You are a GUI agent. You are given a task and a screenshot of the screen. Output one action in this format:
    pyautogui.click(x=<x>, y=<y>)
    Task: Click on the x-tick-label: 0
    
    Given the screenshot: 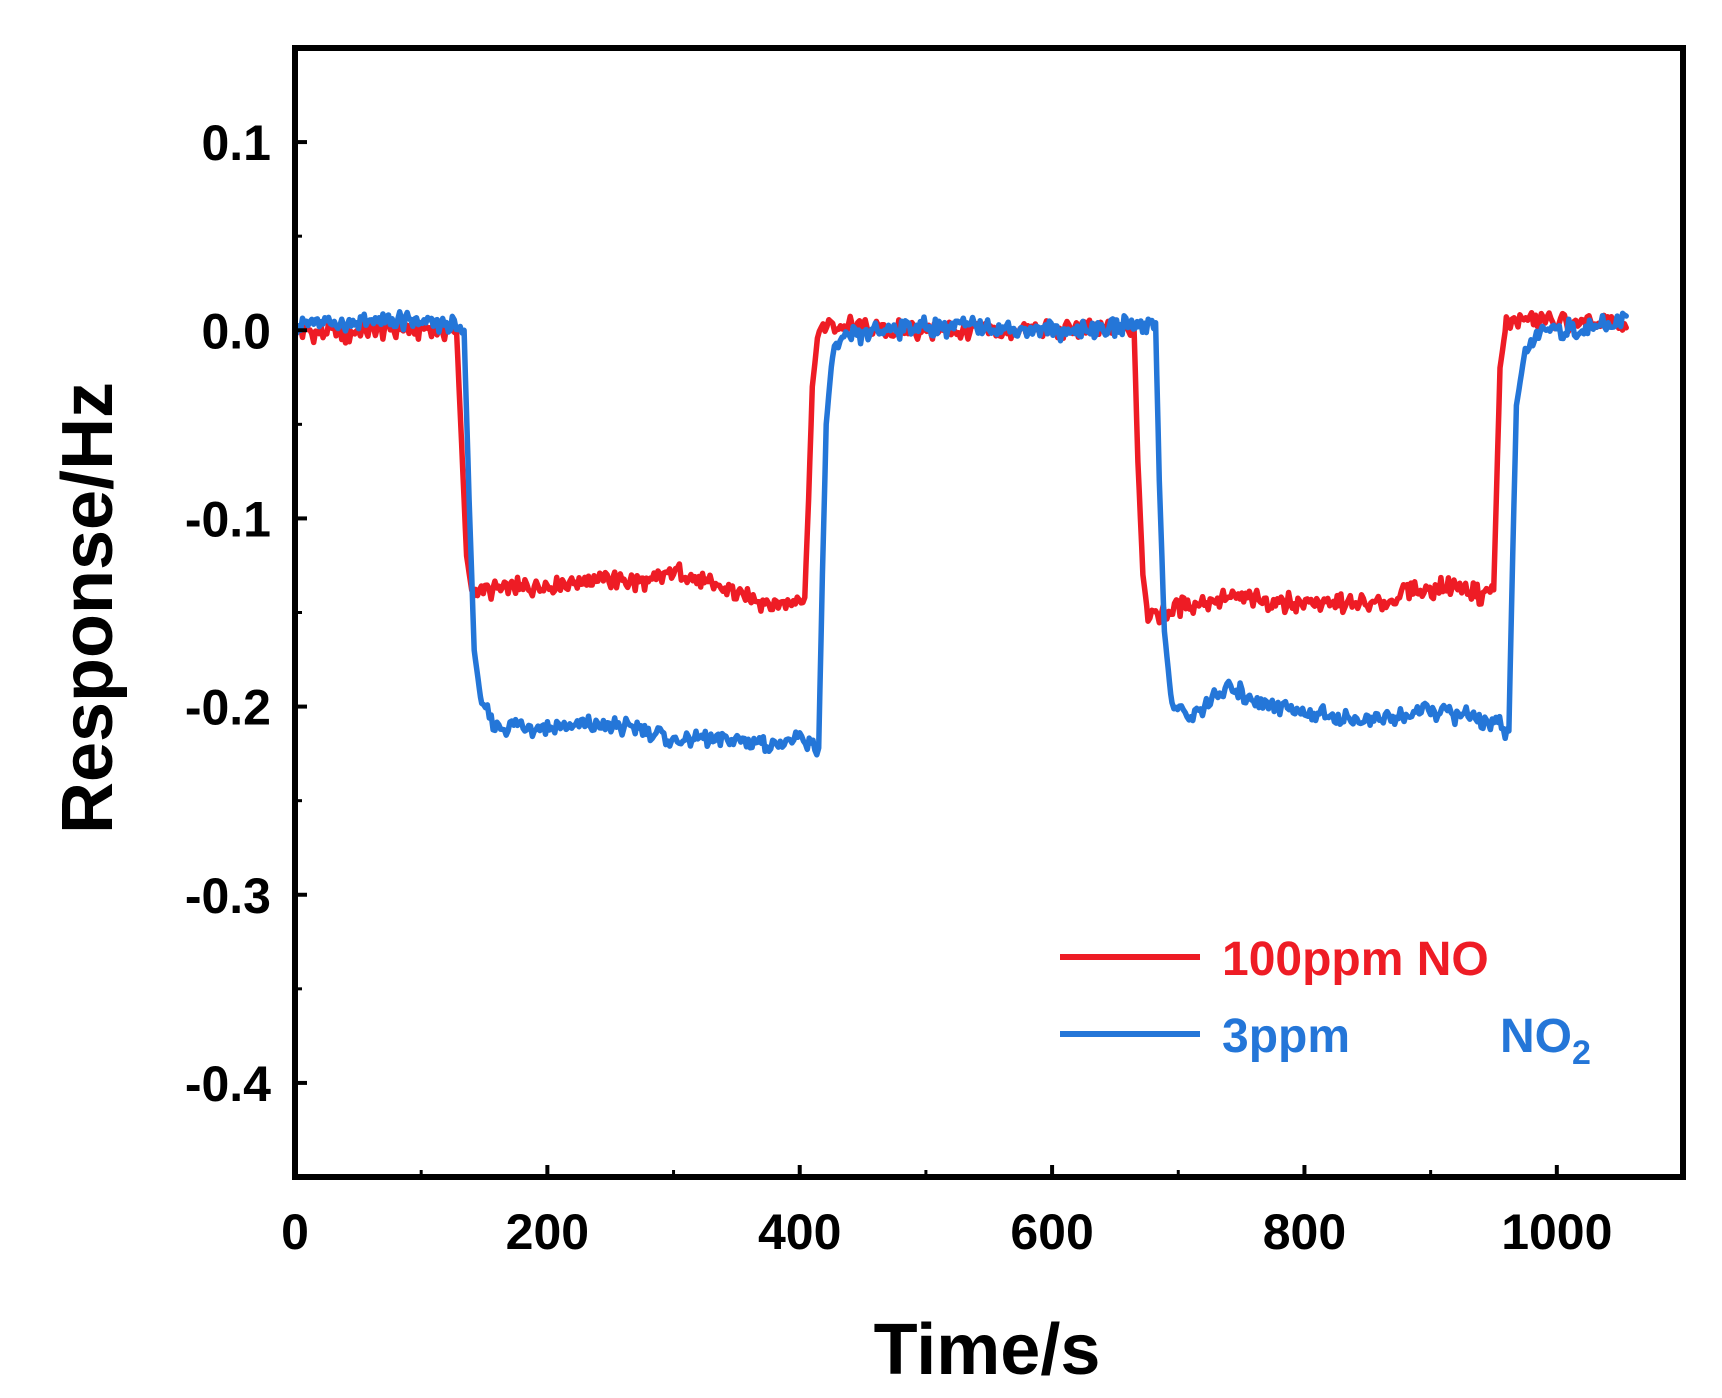 What is the action you would take?
    pyautogui.click(x=295, y=1232)
    